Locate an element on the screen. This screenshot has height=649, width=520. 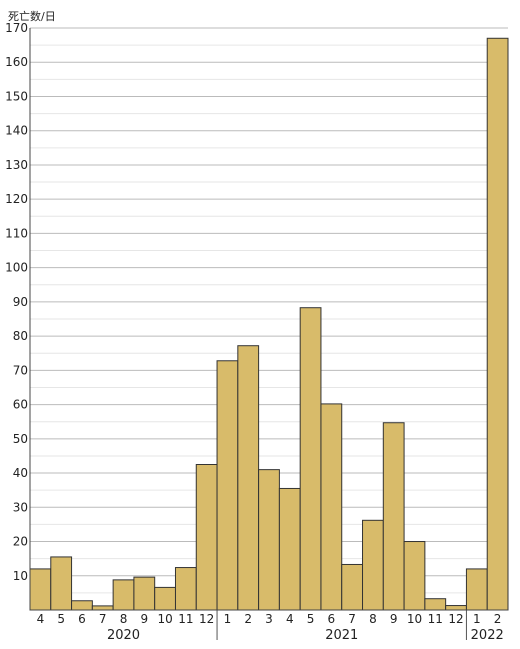
y-tick-label: 60 is located at coordinates (20, 405).